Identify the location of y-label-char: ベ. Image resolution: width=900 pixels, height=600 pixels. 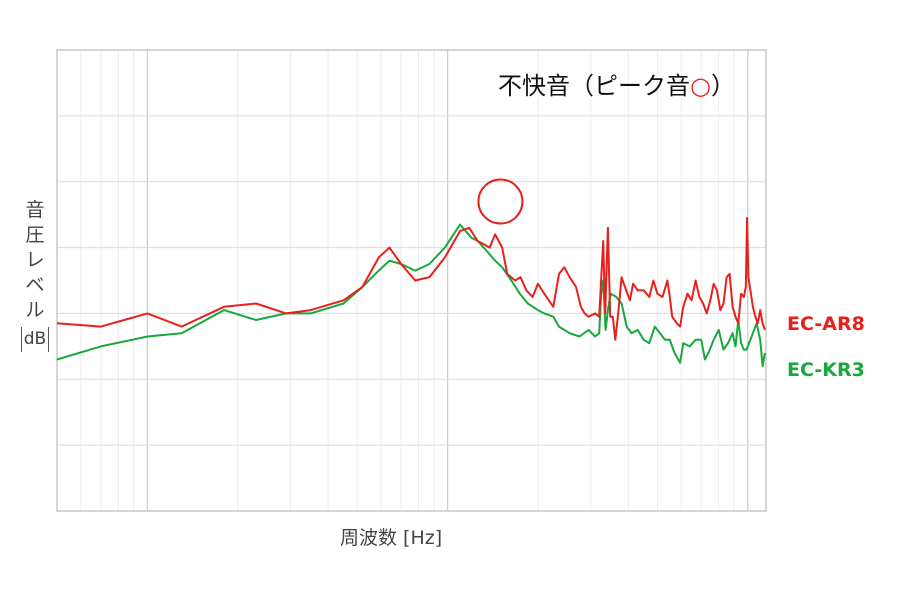
(35, 285).